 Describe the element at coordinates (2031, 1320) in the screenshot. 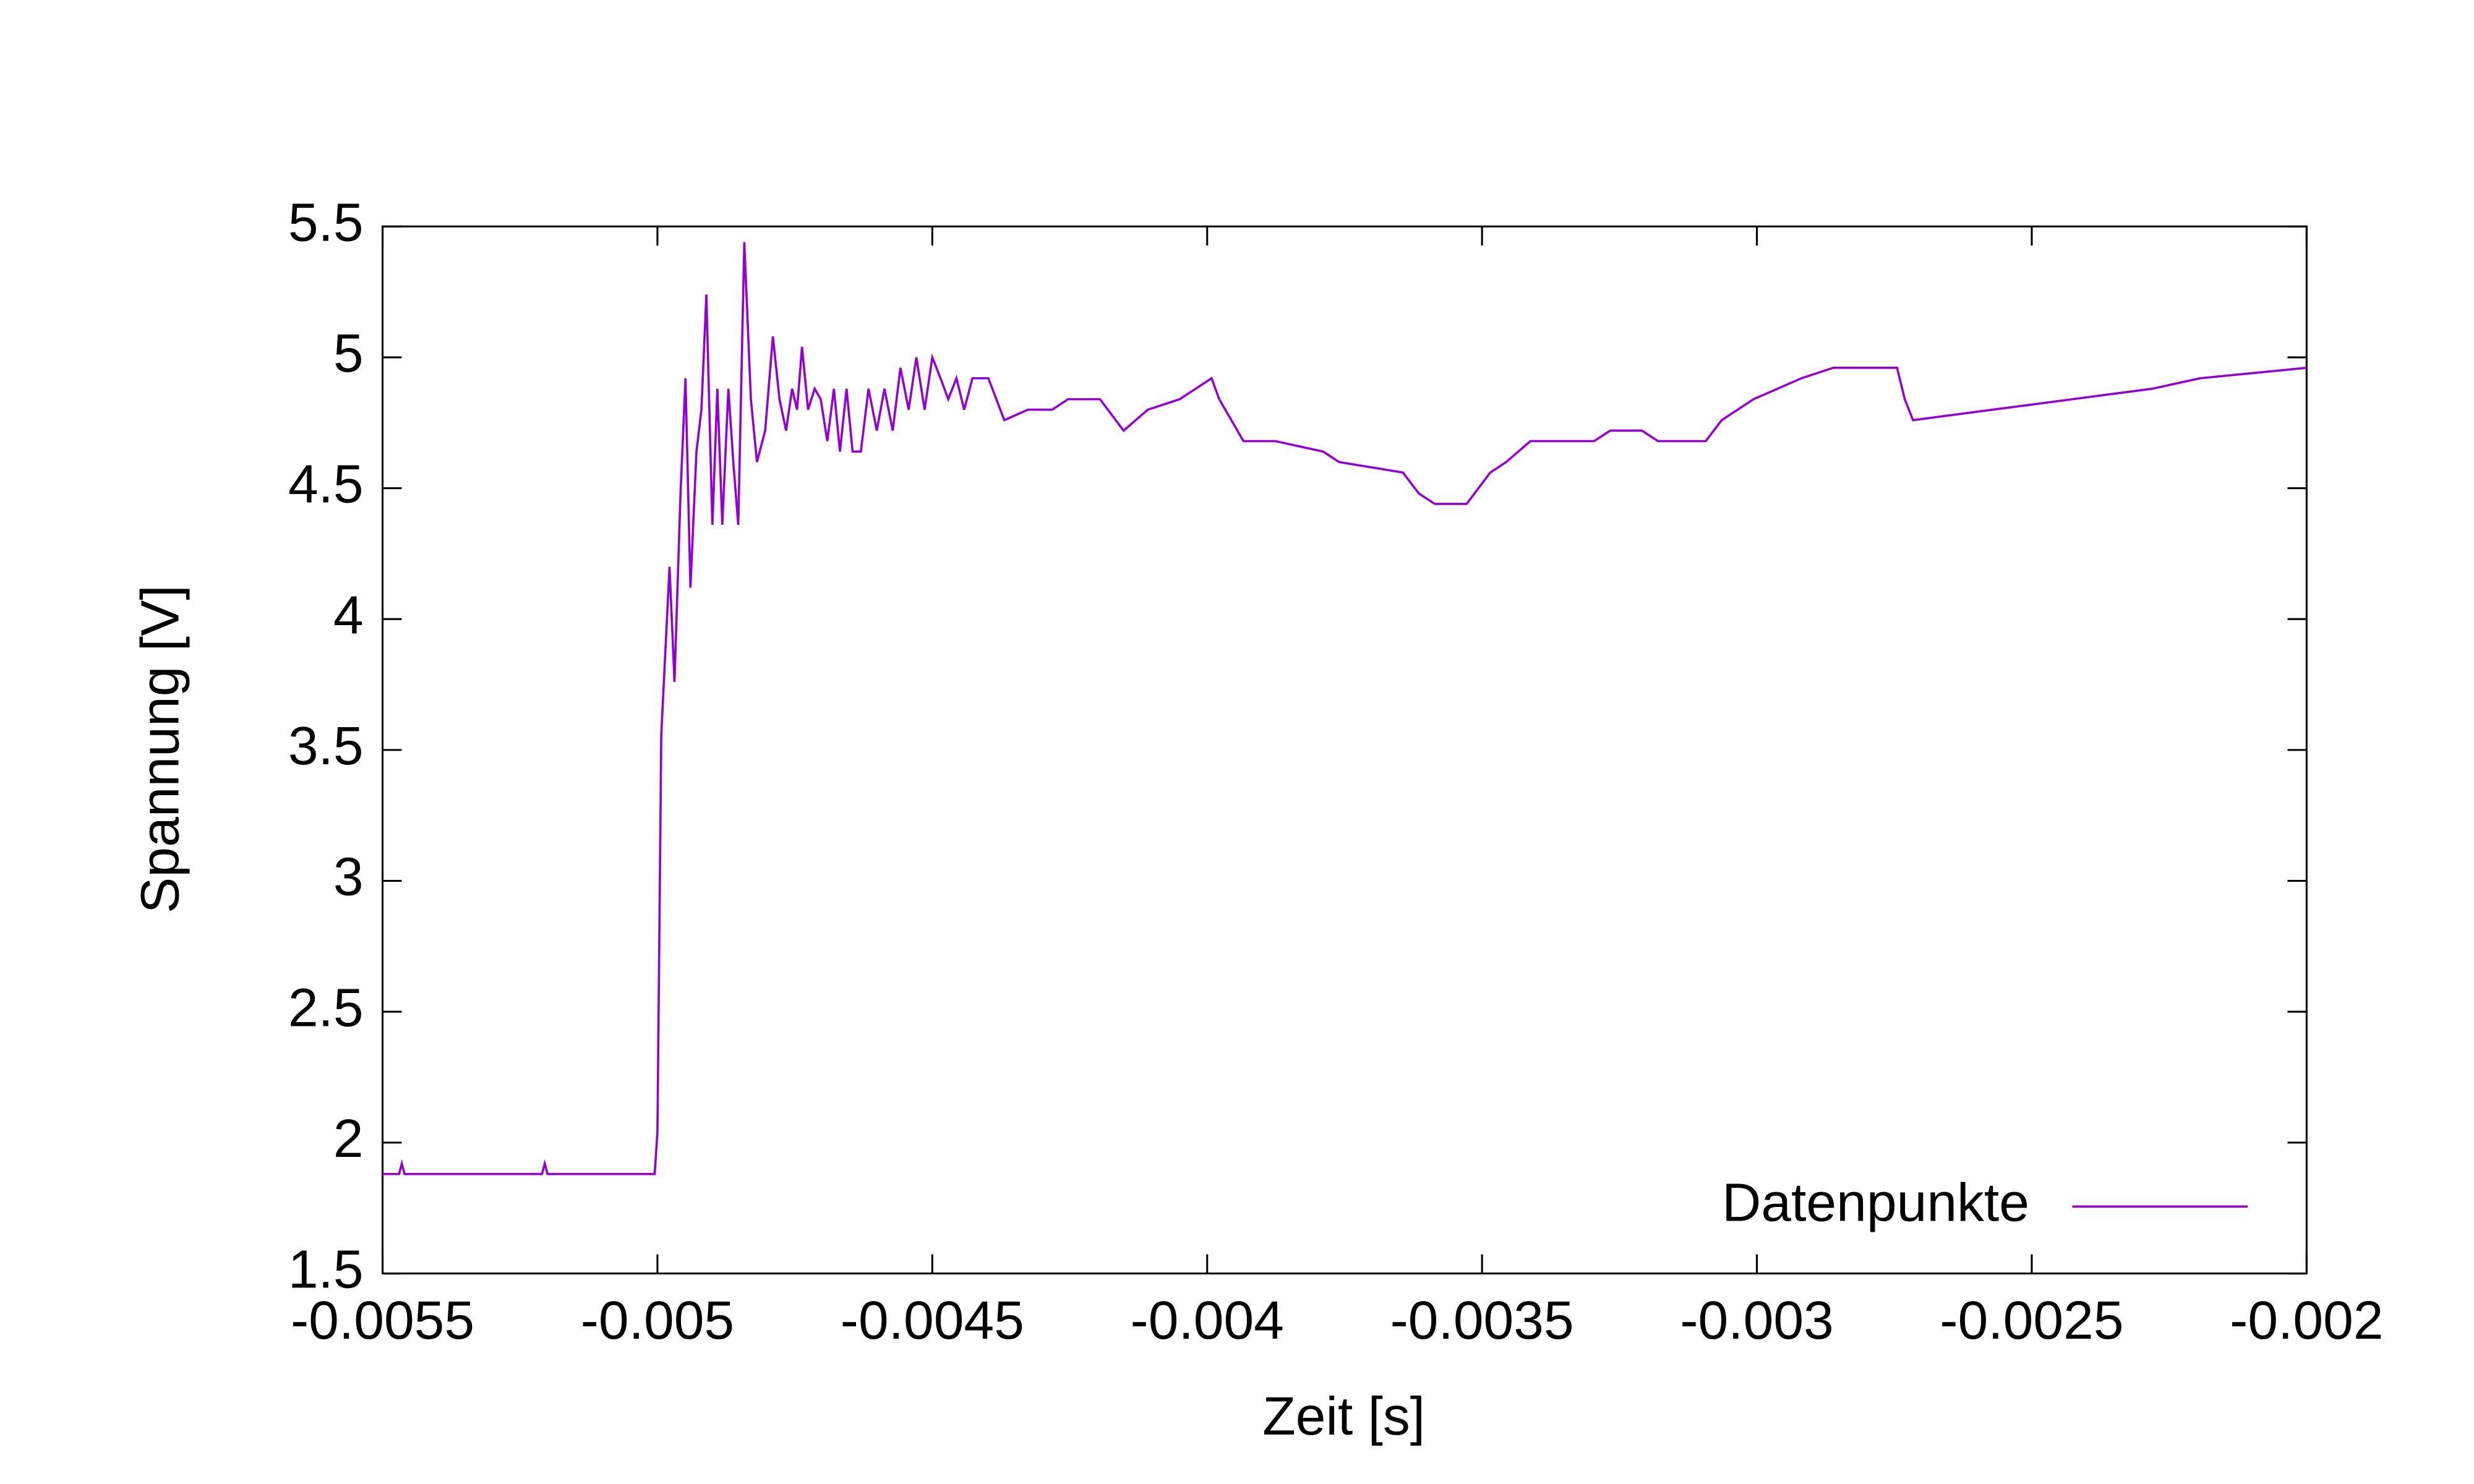

I see `x-tick-label: -0.0025` at that location.